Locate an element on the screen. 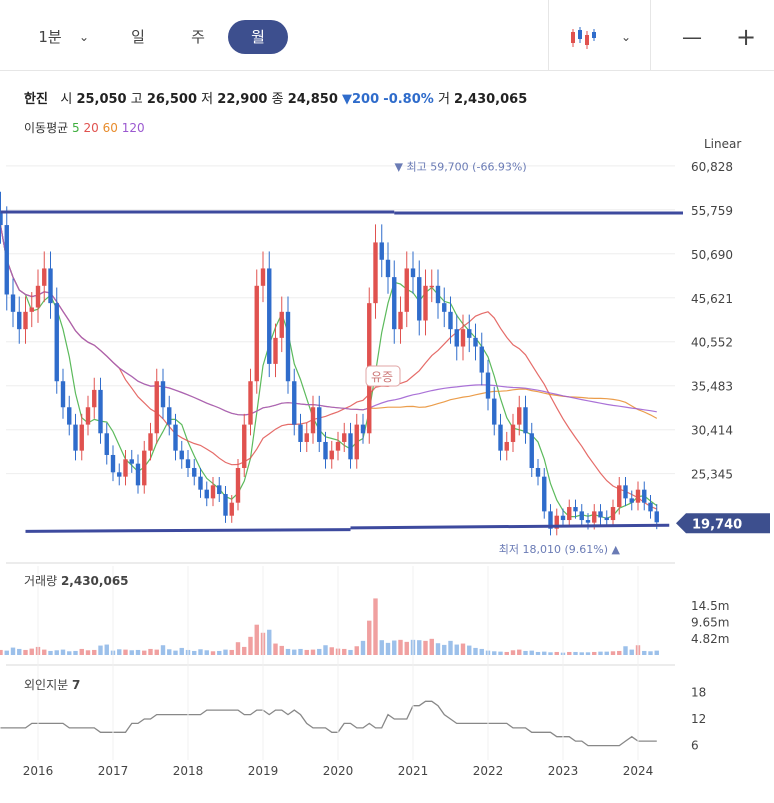  volume-value: 2,430,065 is located at coordinates (491, 99).